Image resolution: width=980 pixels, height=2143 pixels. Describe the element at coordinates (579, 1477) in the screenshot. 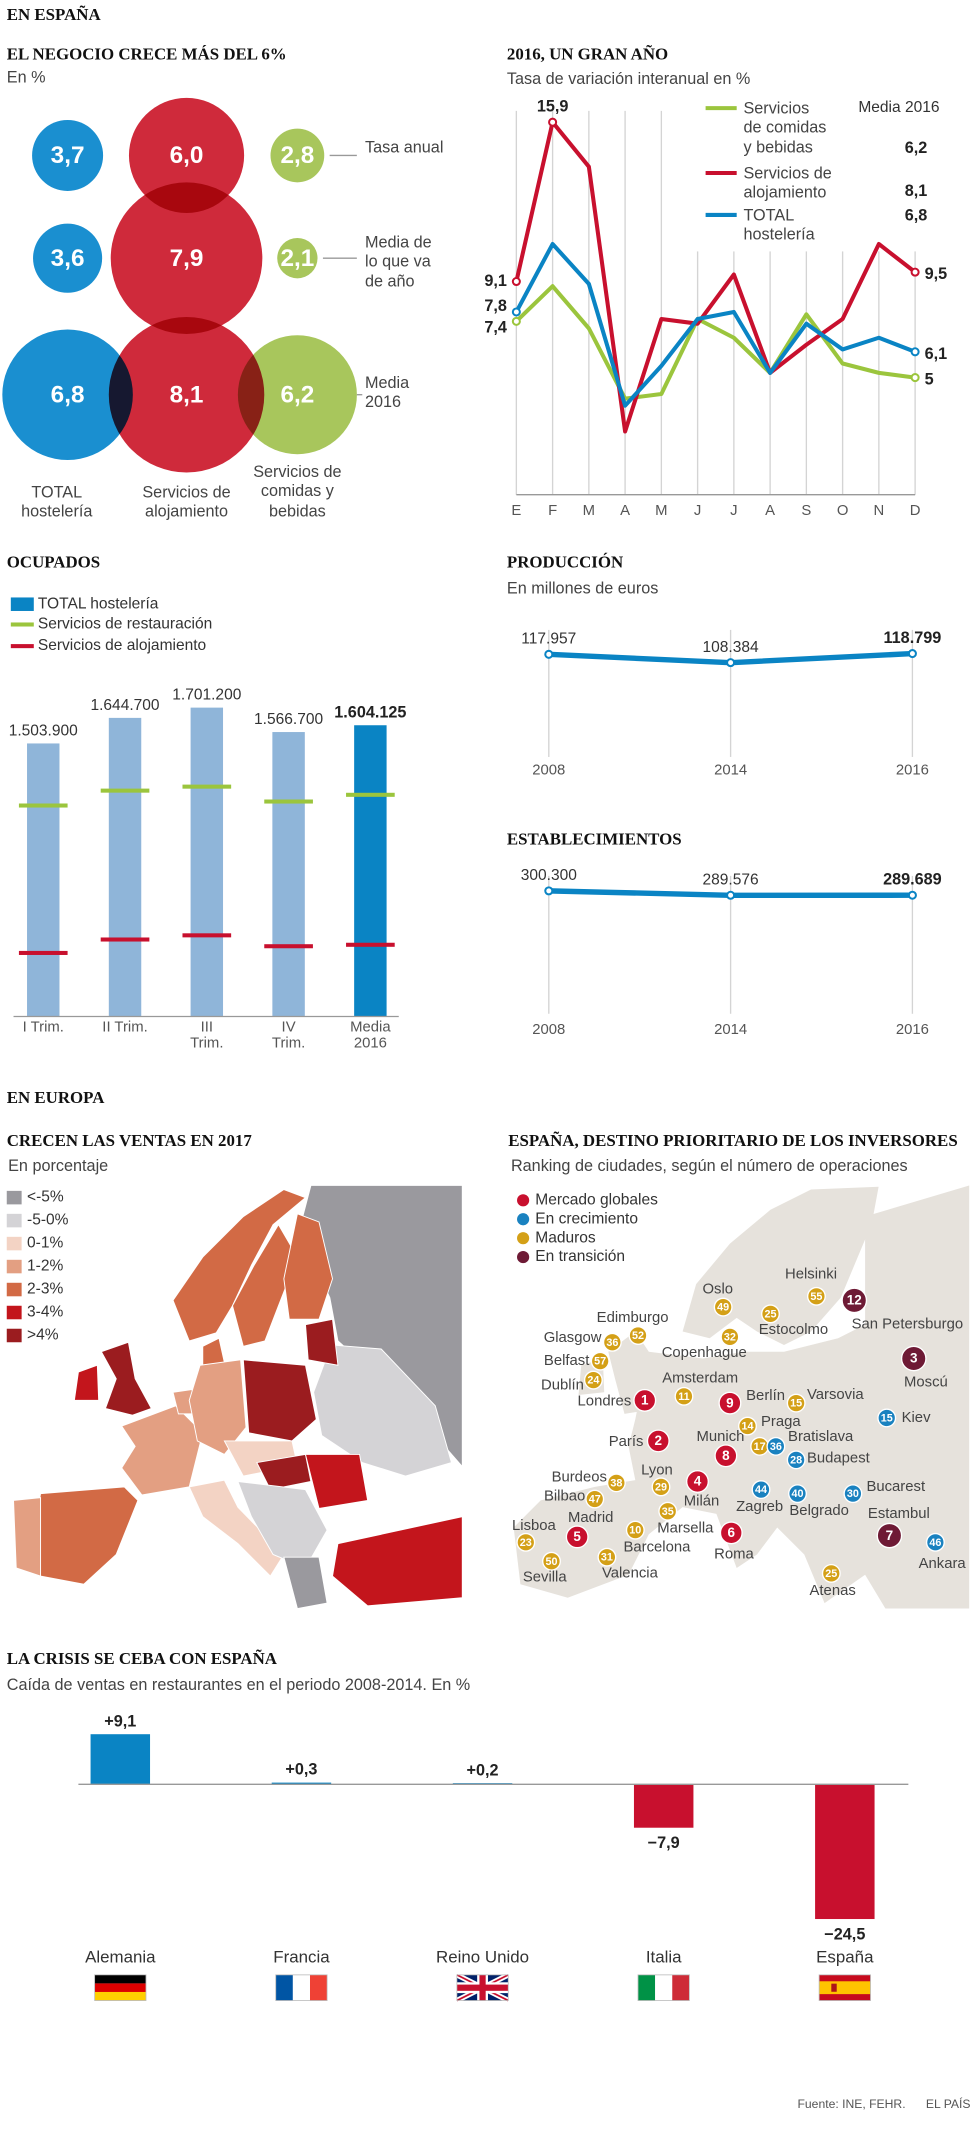

I see `city-name: Burdeos` at that location.